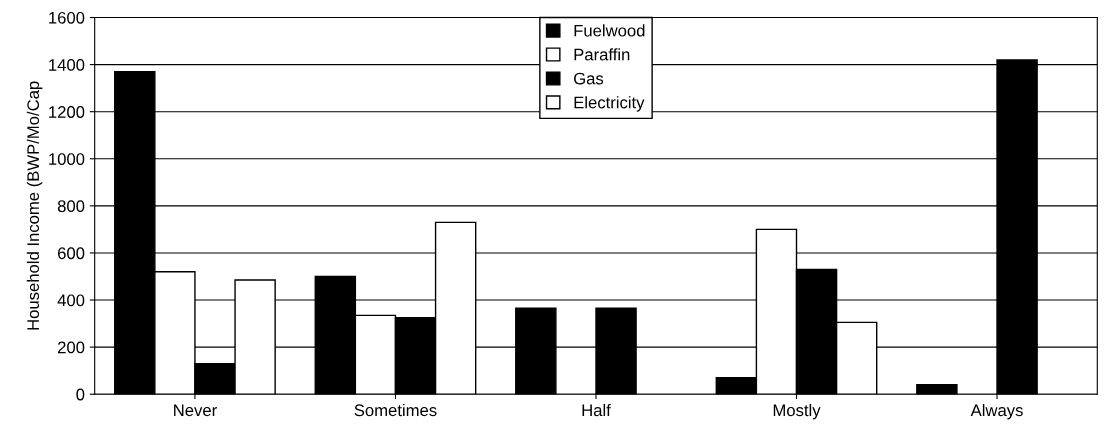 The height and width of the screenshot is (438, 1114). What do you see at coordinates (589, 78) in the screenshot?
I see `legend-label: Gas` at bounding box center [589, 78].